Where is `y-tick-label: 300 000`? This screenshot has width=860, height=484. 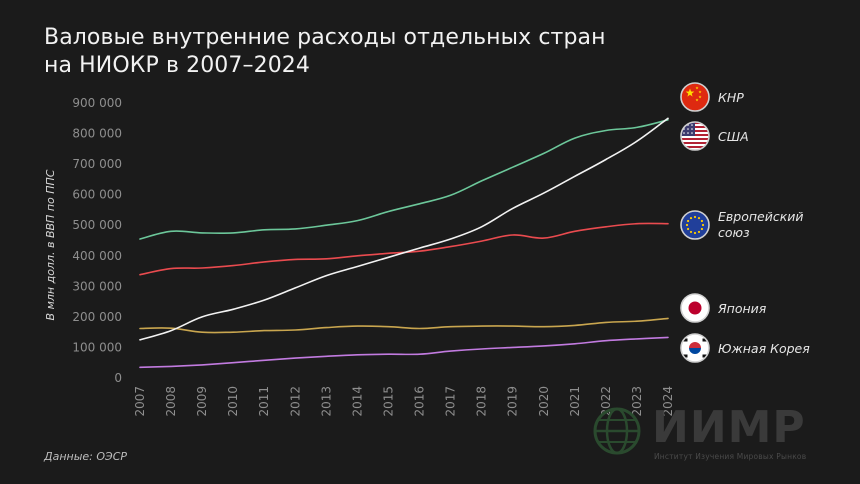 y-tick-label: 300 000 is located at coordinates (97, 286).